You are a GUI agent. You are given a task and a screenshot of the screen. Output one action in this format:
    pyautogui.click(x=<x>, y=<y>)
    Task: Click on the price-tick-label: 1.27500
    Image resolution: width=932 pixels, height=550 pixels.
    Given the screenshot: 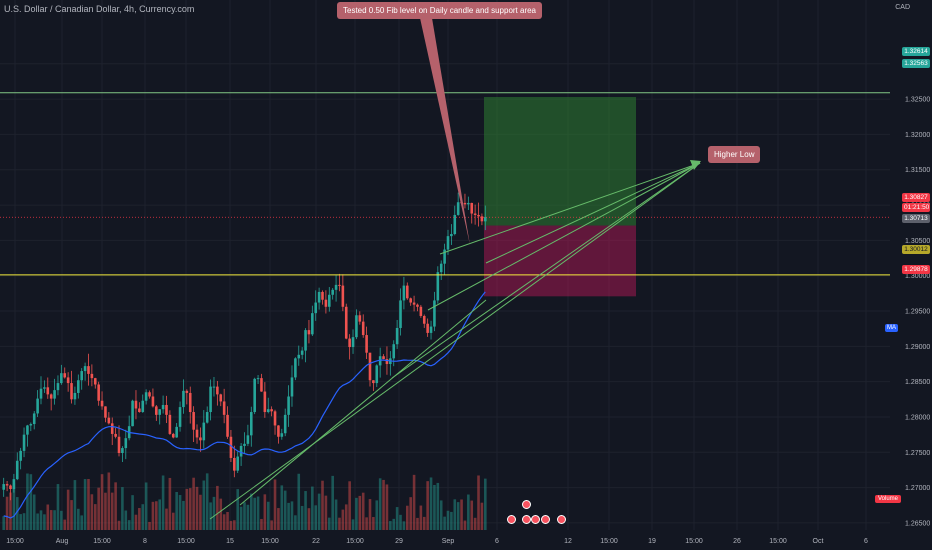 What is the action you would take?
    pyautogui.click(x=917, y=453)
    